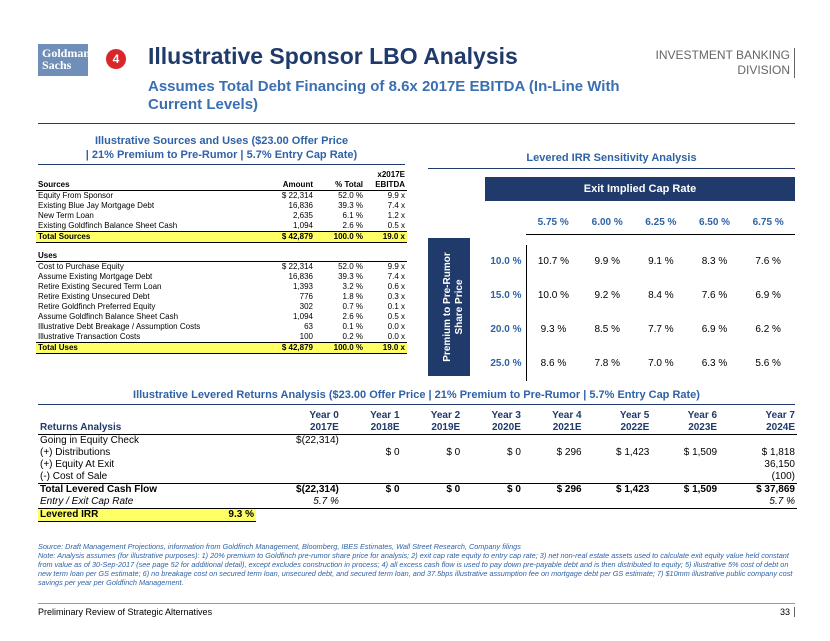 The image size is (830, 641). I want to click on cell: Assume Goldfinch Balance Sheet Cash, so click(108, 316).